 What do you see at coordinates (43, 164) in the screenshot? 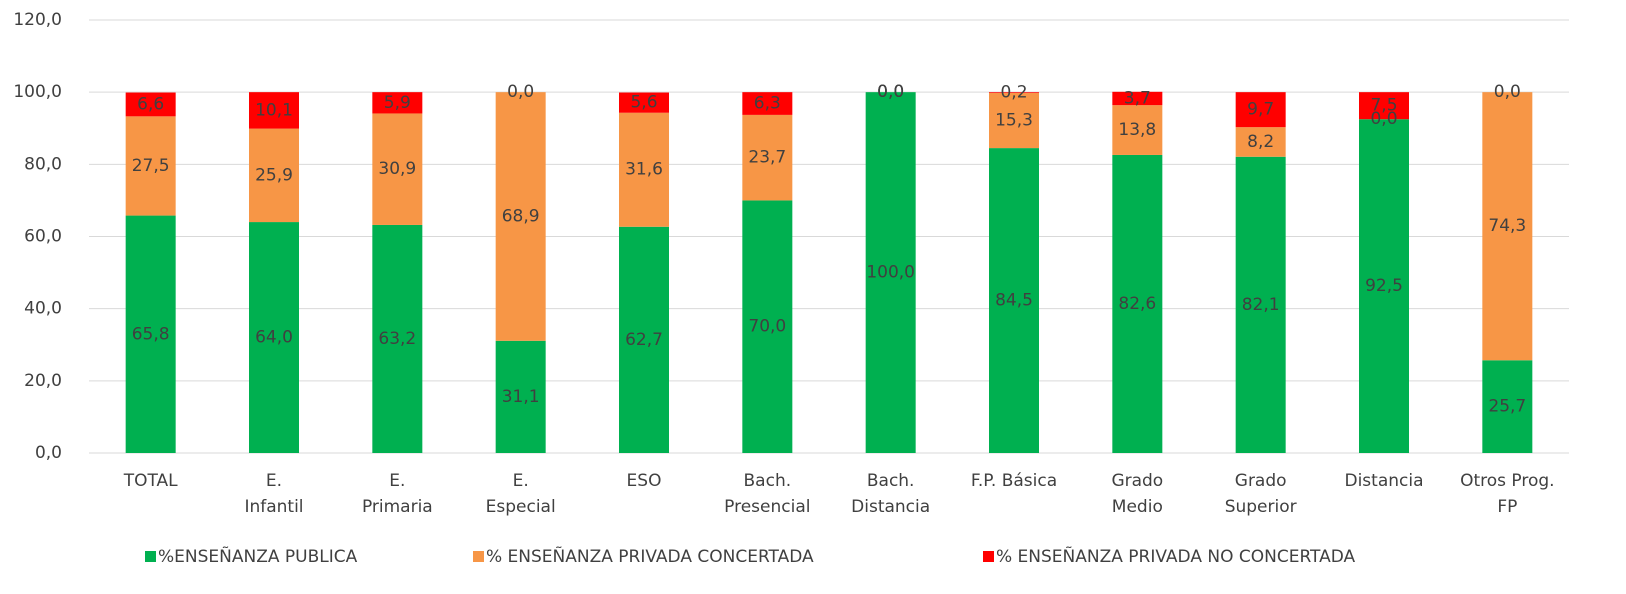
I see `y-tick-label: 80,0` at bounding box center [43, 164].